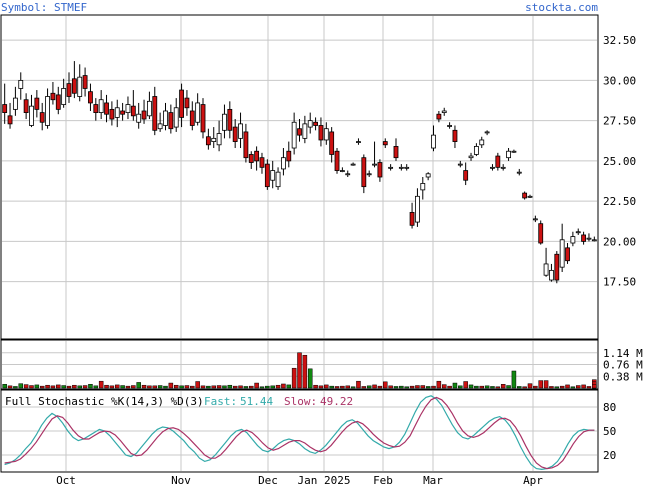 This screenshot has height=486, width=655. Describe the element at coordinates (619, 40) in the screenshot. I see `price-tick-label: 32.50` at that location.